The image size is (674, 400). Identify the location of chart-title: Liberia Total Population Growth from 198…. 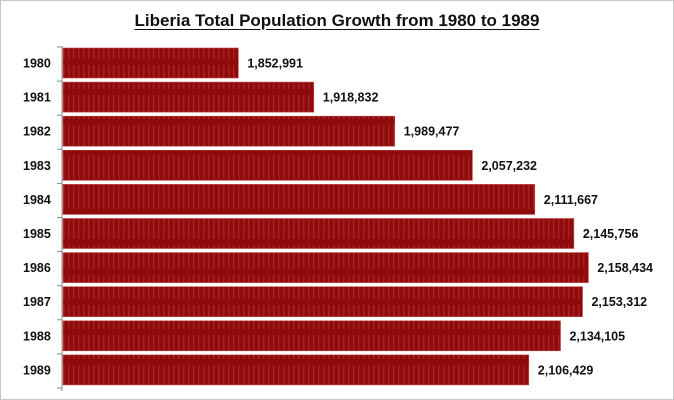
(337, 20).